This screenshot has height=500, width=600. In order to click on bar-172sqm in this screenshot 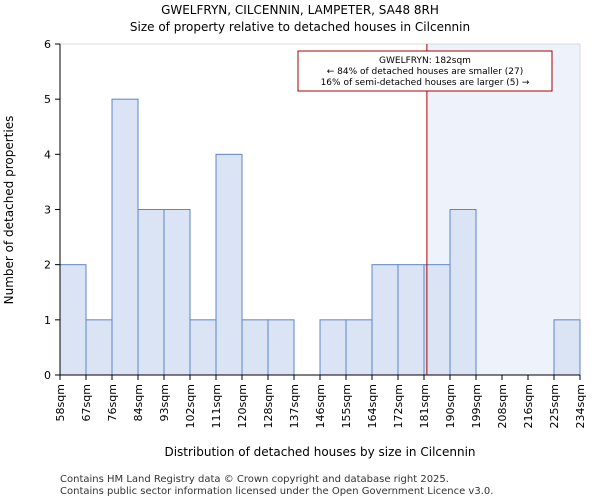, I will do `click(411, 320)`.